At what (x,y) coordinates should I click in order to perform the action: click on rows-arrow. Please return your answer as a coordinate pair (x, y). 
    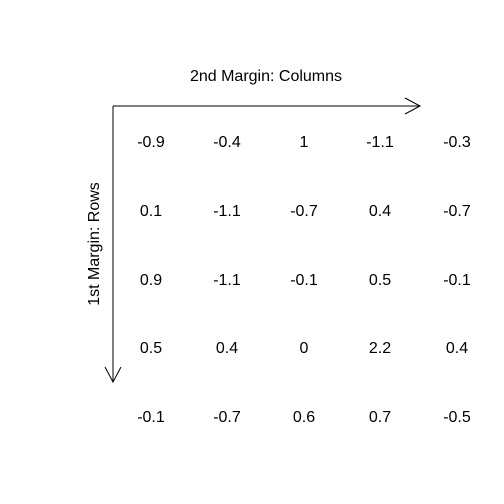
    Looking at the image, I should click on (113, 245).